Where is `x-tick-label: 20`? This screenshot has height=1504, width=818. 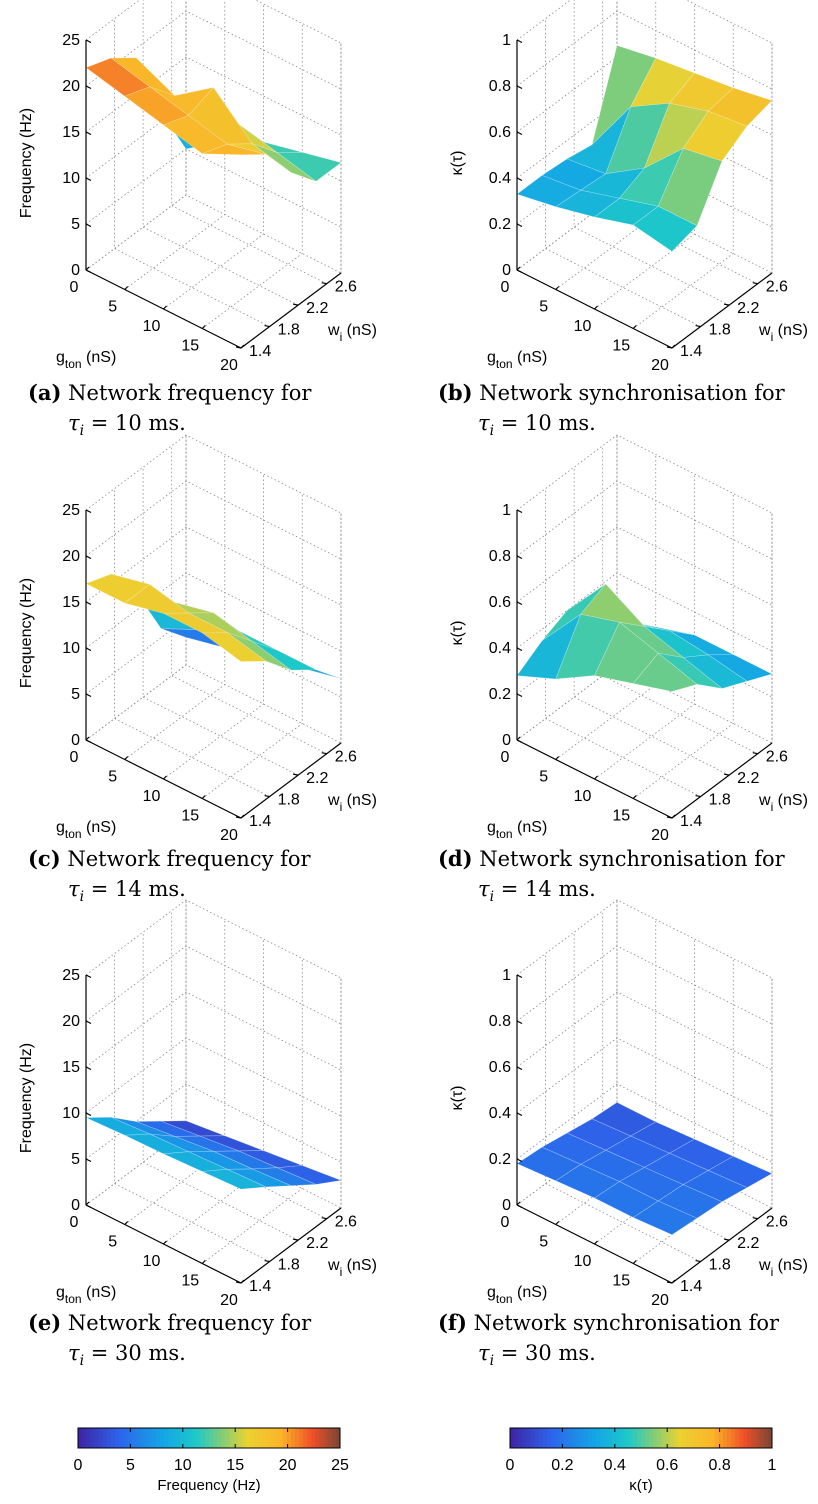 x-tick-label: 20 is located at coordinates (229, 1300).